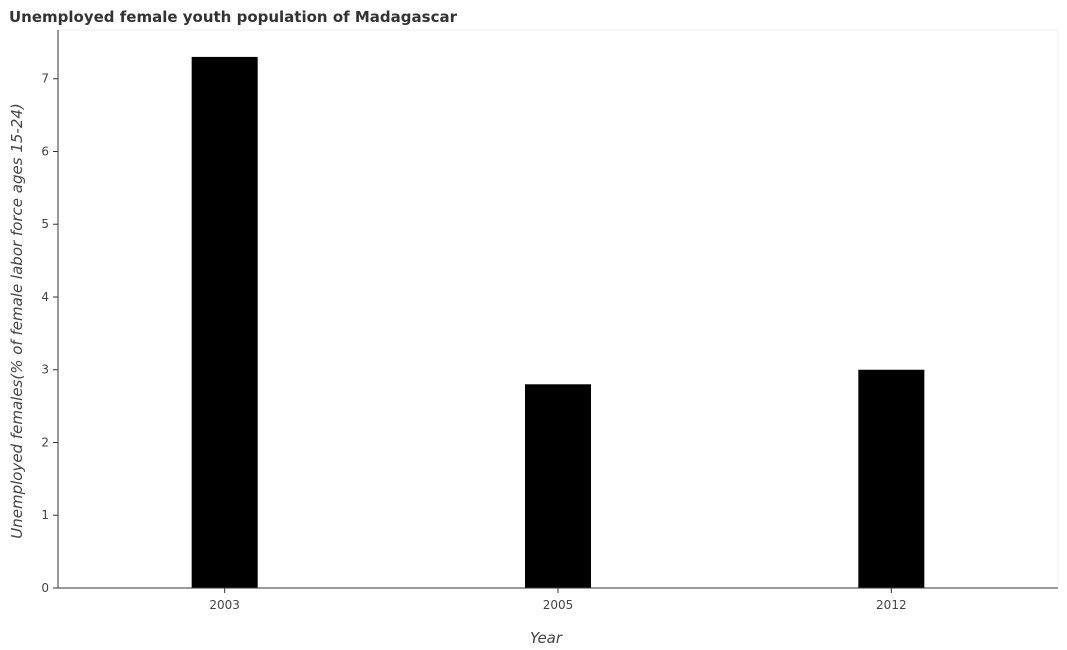 This screenshot has width=1067, height=650. What do you see at coordinates (45, 370) in the screenshot?
I see `y-tick-label: 3` at bounding box center [45, 370].